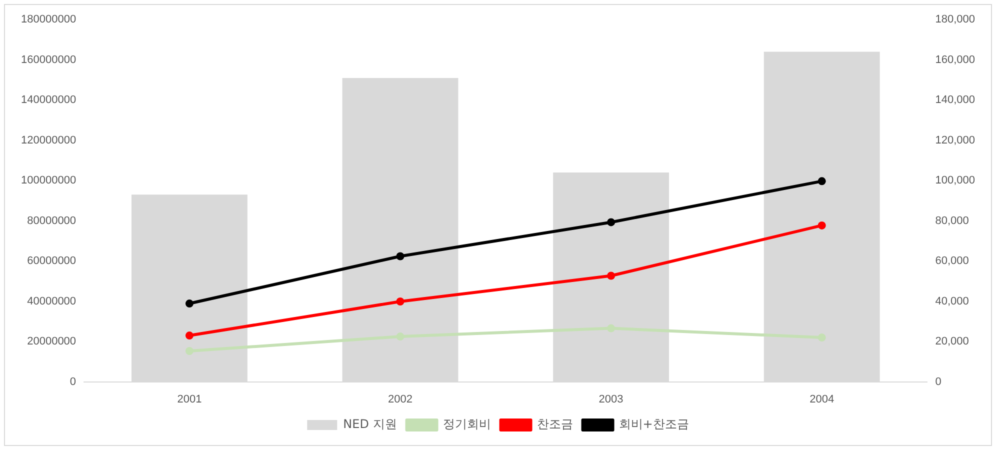 Image resolution: width=996 pixels, height=450 pixels. Describe the element at coordinates (822, 399) in the screenshot. I see `x-tick-label: 2004` at that location.